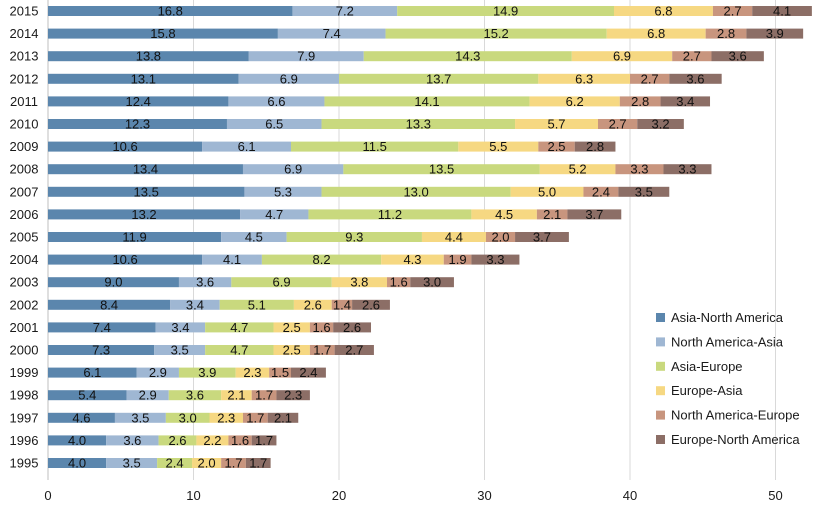  Describe the element at coordinates (630, 495) in the screenshot. I see `x-tick-label: 40` at that location.